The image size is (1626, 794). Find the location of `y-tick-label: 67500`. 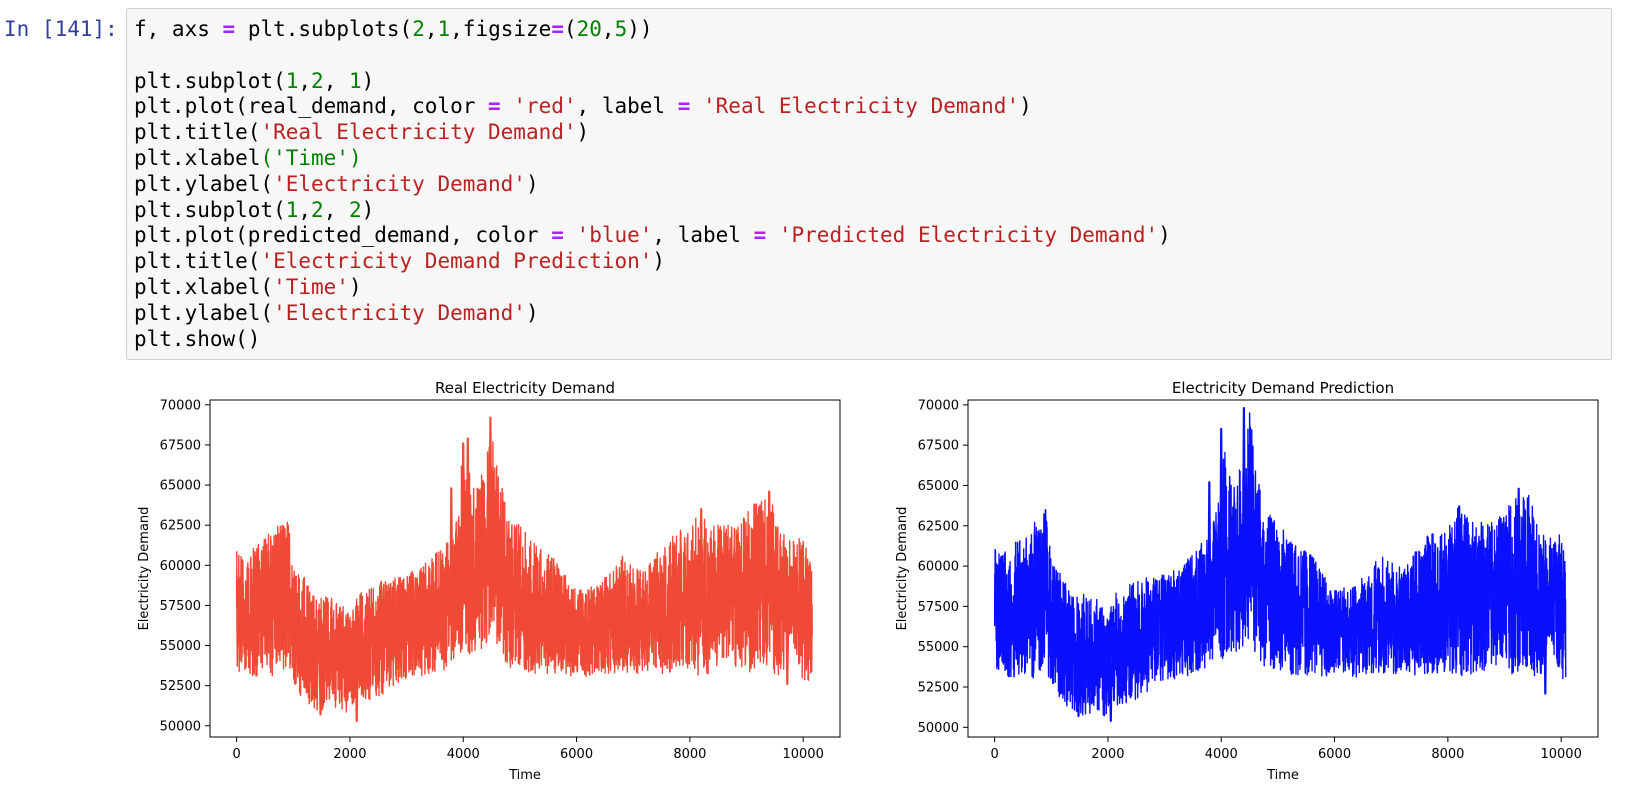

y-tick-label: 67500 is located at coordinates (938, 446).